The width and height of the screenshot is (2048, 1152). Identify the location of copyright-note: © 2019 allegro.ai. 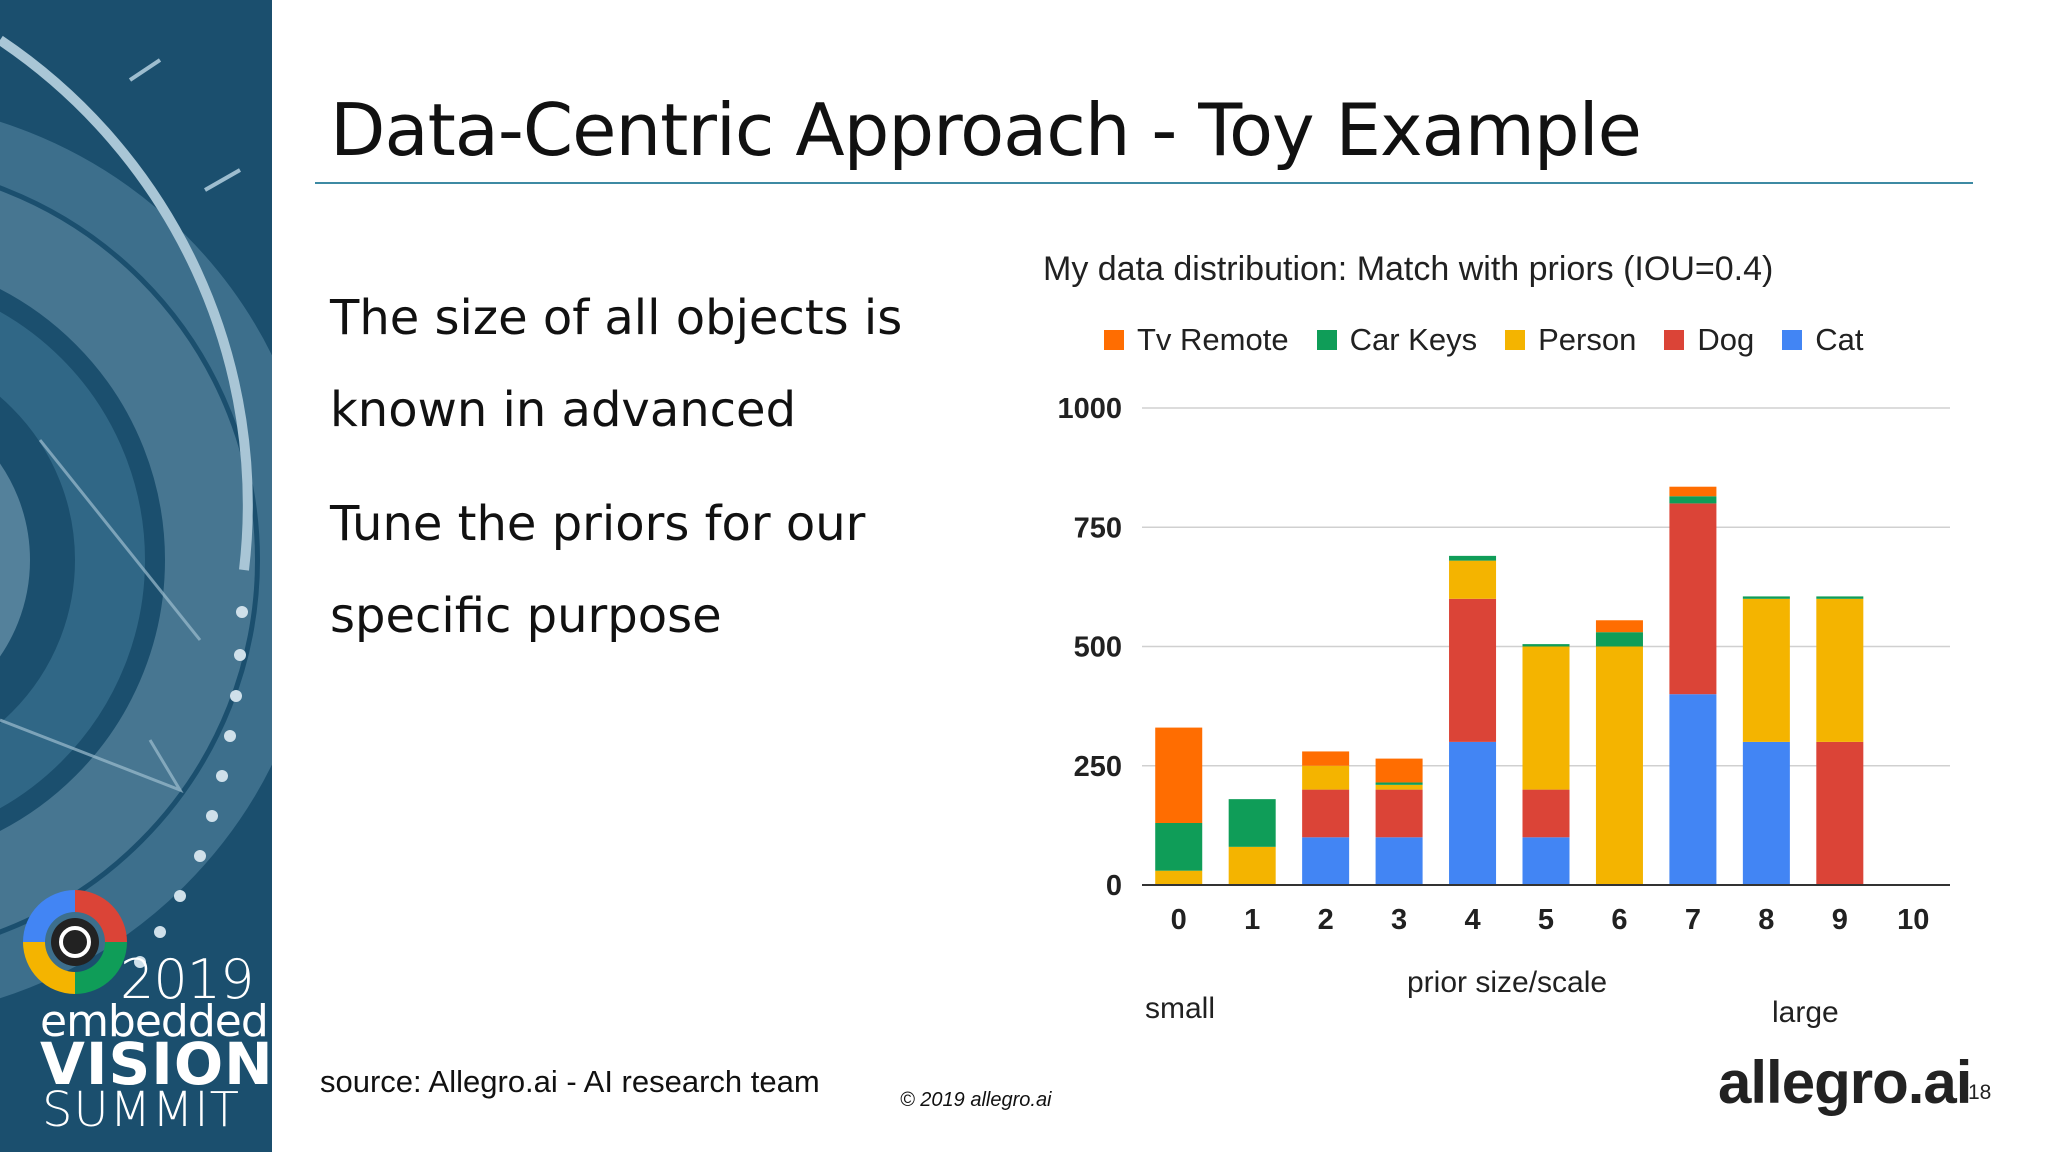
(976, 1100).